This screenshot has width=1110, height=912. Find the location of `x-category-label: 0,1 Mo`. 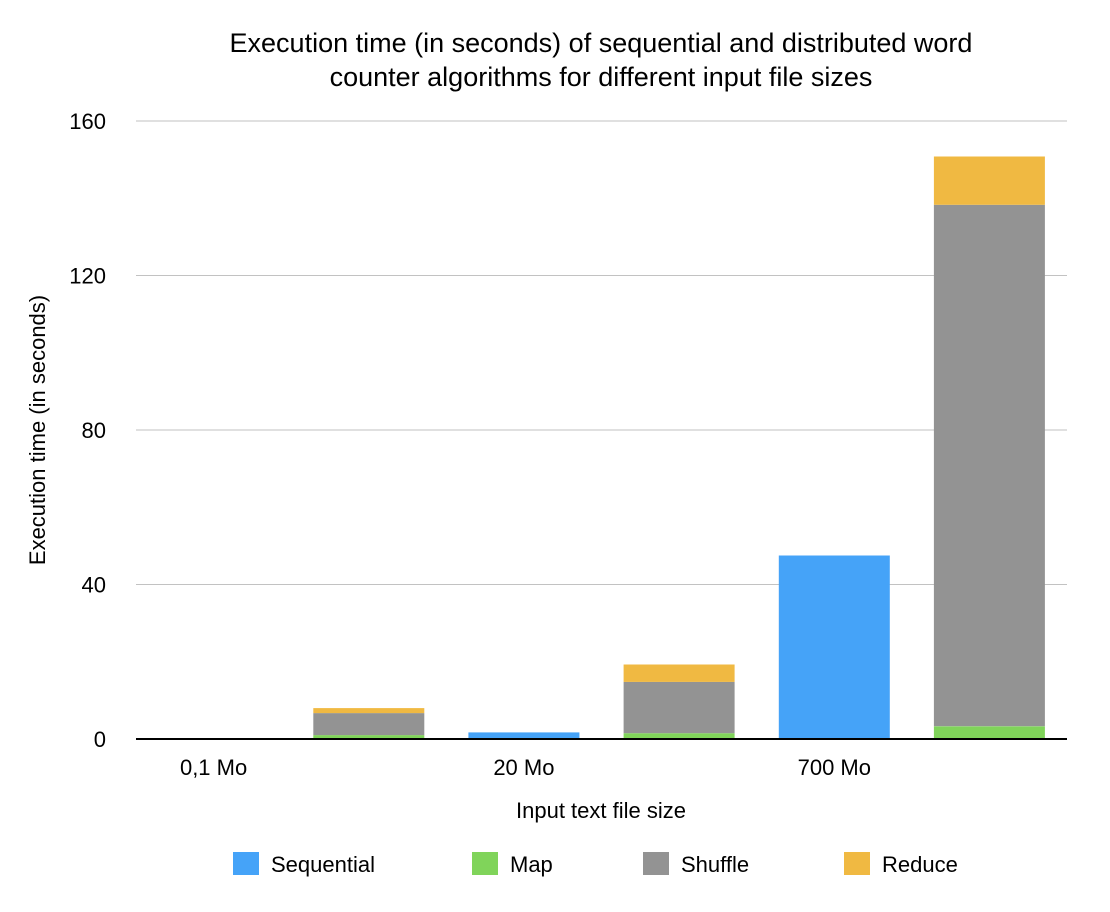

x-category-label: 0,1 Mo is located at coordinates (213, 767).